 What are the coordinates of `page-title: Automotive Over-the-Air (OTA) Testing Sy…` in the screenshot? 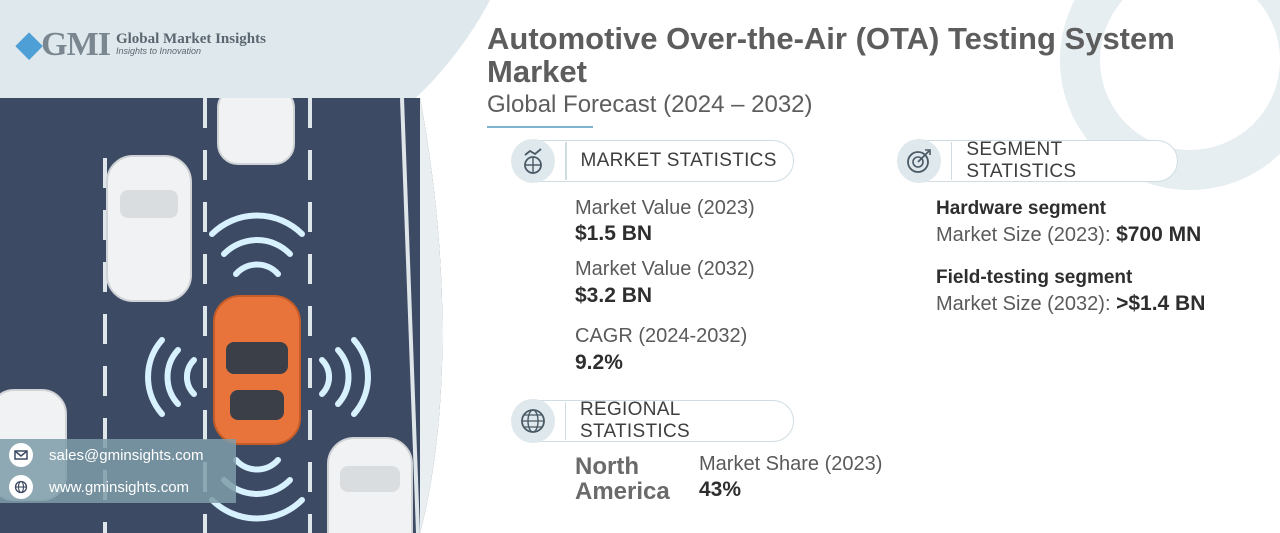 It's located at (831, 55).